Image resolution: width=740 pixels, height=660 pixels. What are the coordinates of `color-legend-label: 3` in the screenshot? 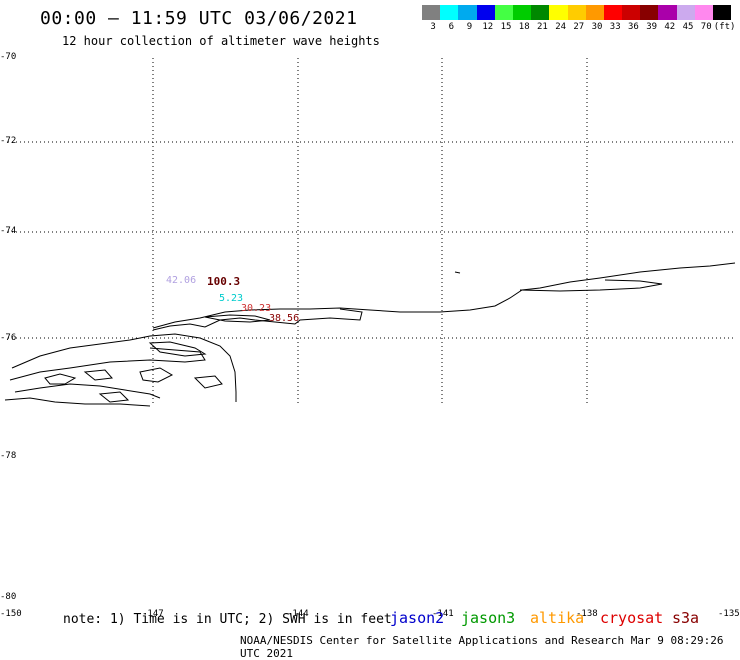 It's located at (433, 27).